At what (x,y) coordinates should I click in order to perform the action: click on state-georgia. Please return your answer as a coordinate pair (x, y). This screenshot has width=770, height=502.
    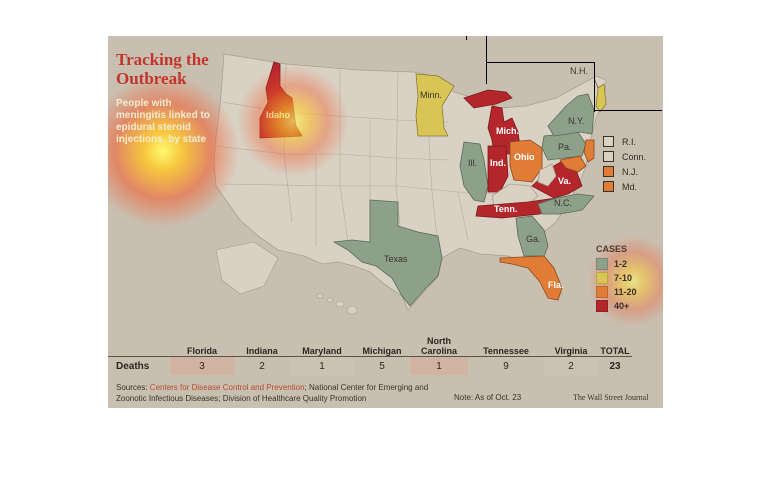
    Looking at the image, I should click on (532, 236).